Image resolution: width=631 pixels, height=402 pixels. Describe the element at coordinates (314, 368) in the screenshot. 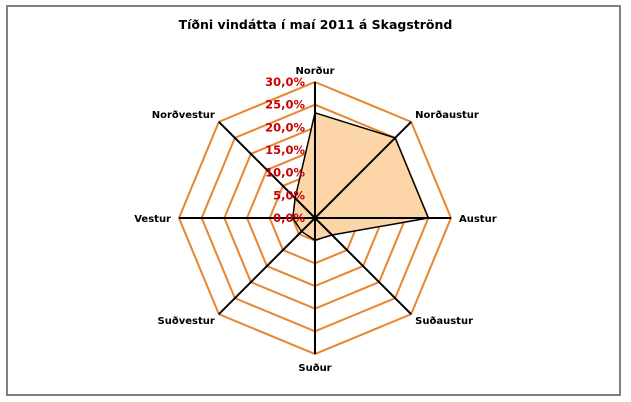

I see `category-label: Suður` at that location.